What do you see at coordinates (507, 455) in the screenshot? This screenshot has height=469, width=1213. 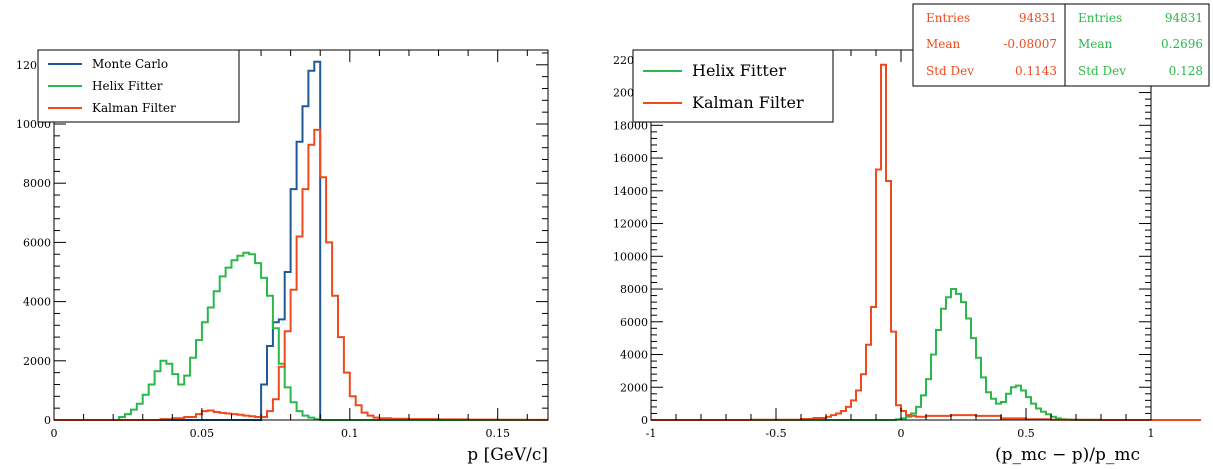 I see `left-x-axis-title: p [GeV/c]` at bounding box center [507, 455].